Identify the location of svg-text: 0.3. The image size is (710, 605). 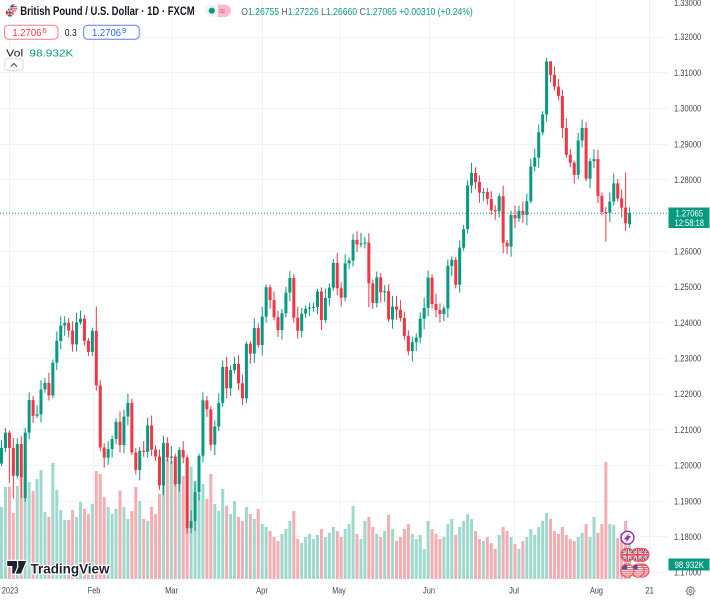
(71, 33).